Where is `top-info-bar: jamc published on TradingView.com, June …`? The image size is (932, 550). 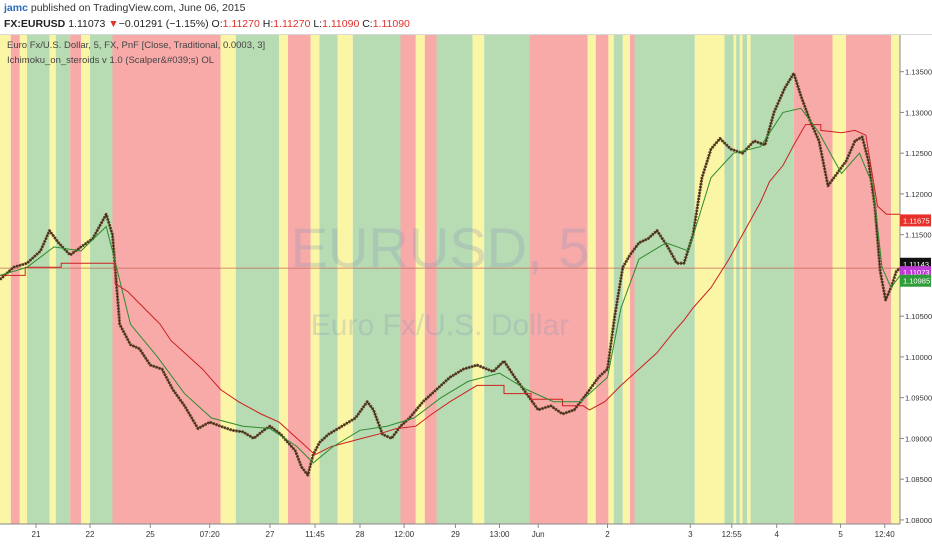
top-info-bar: jamc published on TradingView.com, June … is located at coordinates (466, 17).